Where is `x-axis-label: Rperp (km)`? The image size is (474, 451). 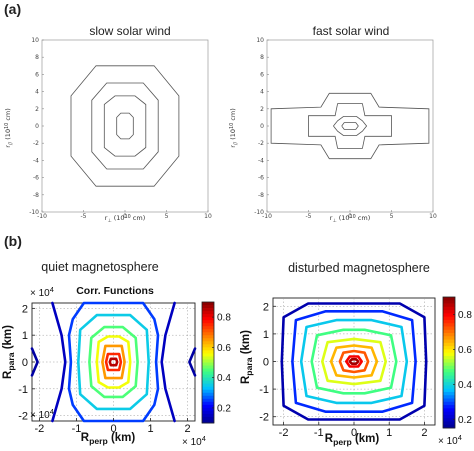 x-axis-label: Rperp (km) is located at coordinates (108, 439).